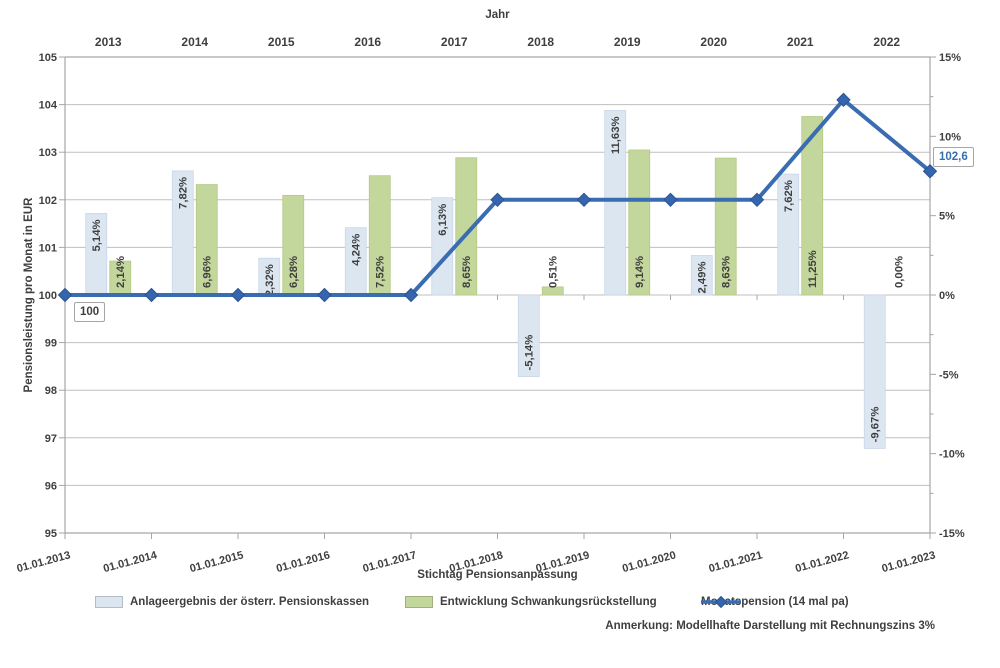 The image size is (1000, 668). I want to click on bar-label-schwankungsrueckstellung-2019: 9,14%, so click(640, 272).